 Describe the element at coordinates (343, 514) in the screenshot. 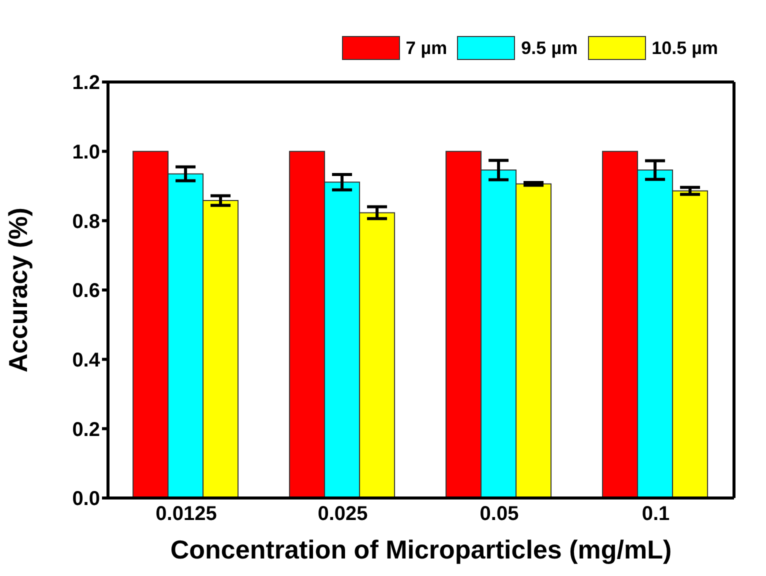

I see `x-tick-label: 0.025` at that location.